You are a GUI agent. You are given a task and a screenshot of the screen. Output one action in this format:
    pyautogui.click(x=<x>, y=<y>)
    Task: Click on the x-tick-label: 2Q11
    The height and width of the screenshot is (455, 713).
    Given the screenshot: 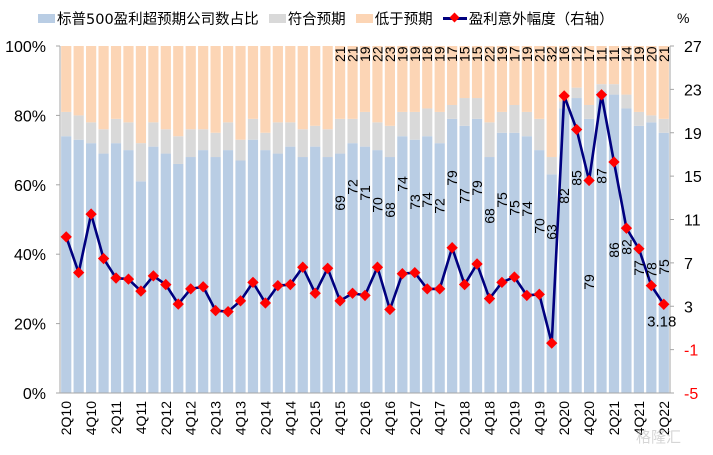 What is the action you would take?
    pyautogui.click(x=116, y=417)
    